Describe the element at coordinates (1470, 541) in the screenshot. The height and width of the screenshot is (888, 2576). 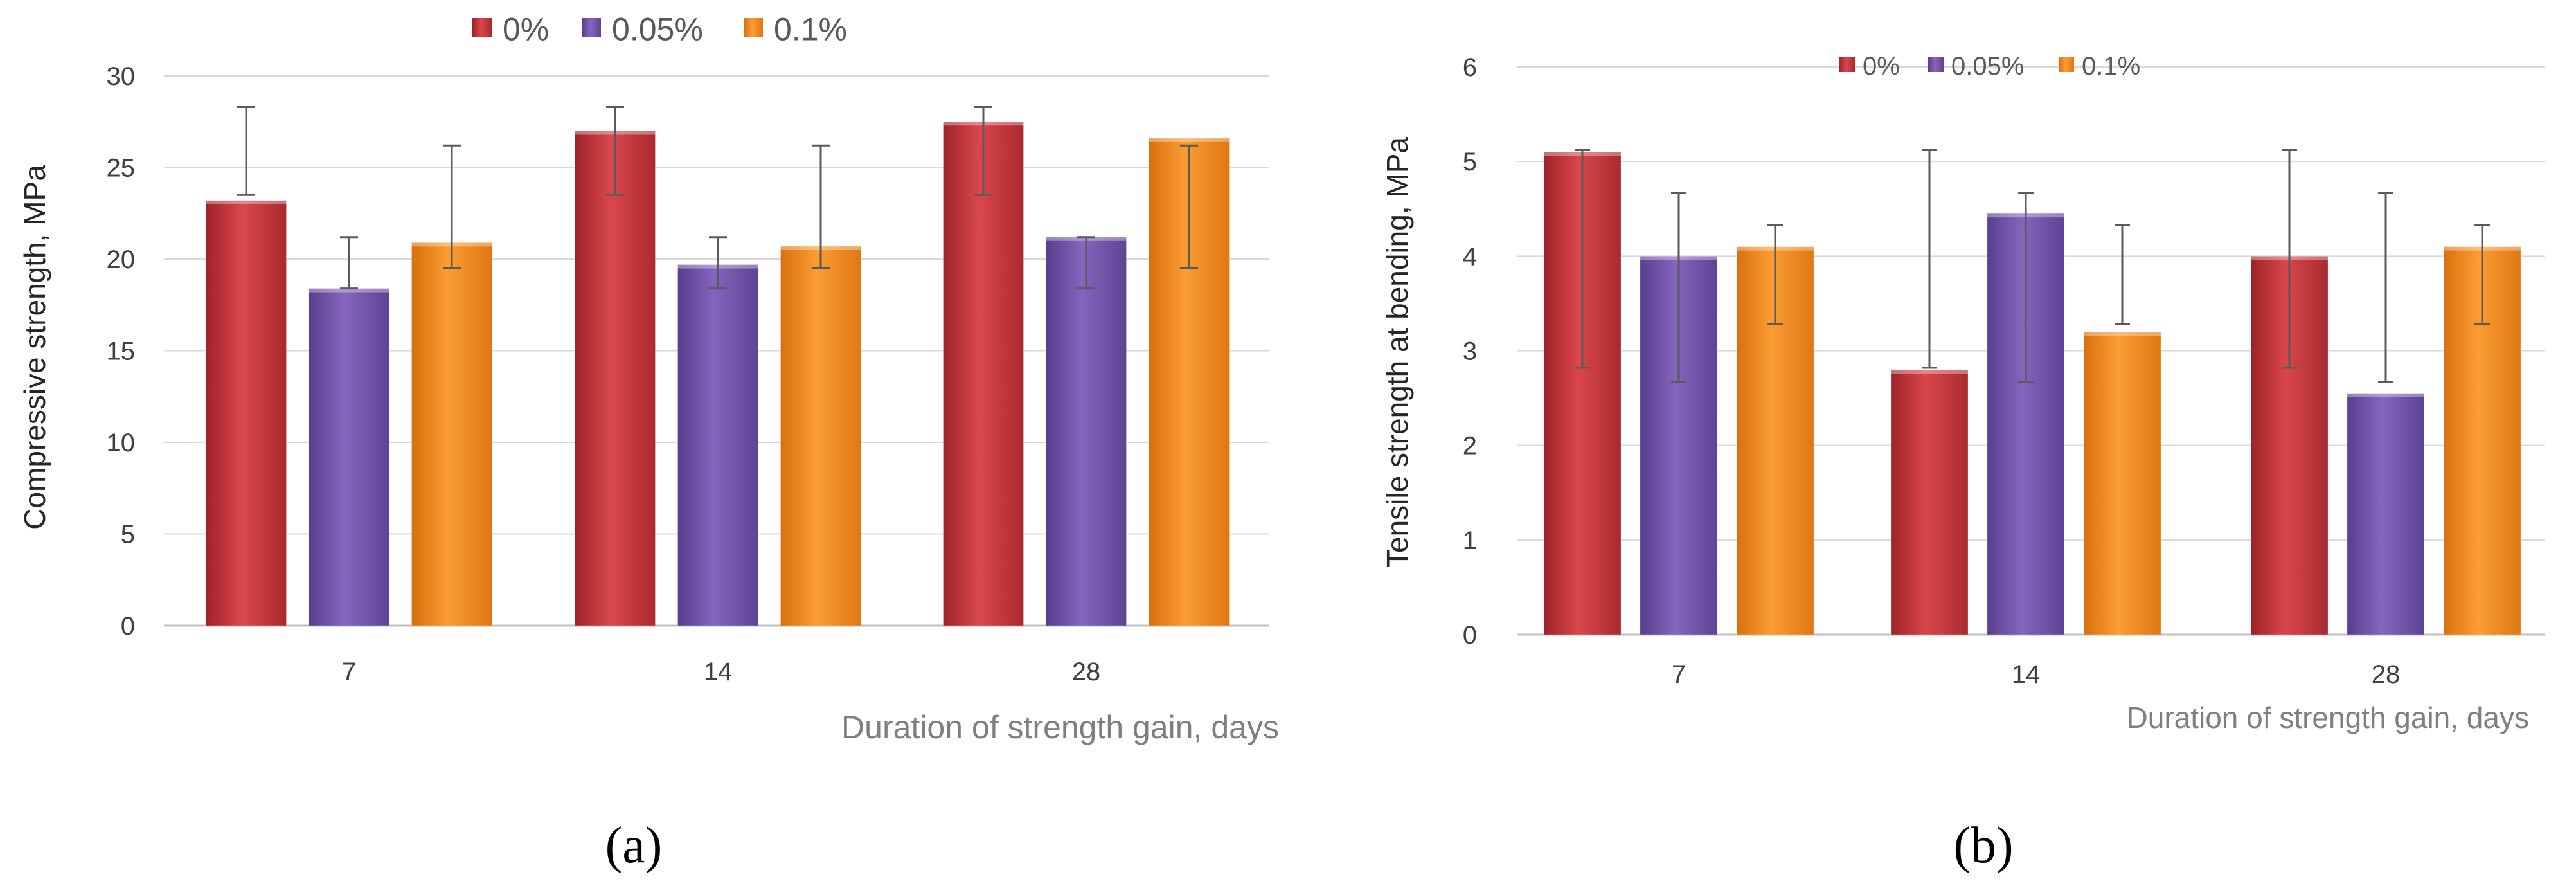
I see `y-tick-label: 1` at that location.